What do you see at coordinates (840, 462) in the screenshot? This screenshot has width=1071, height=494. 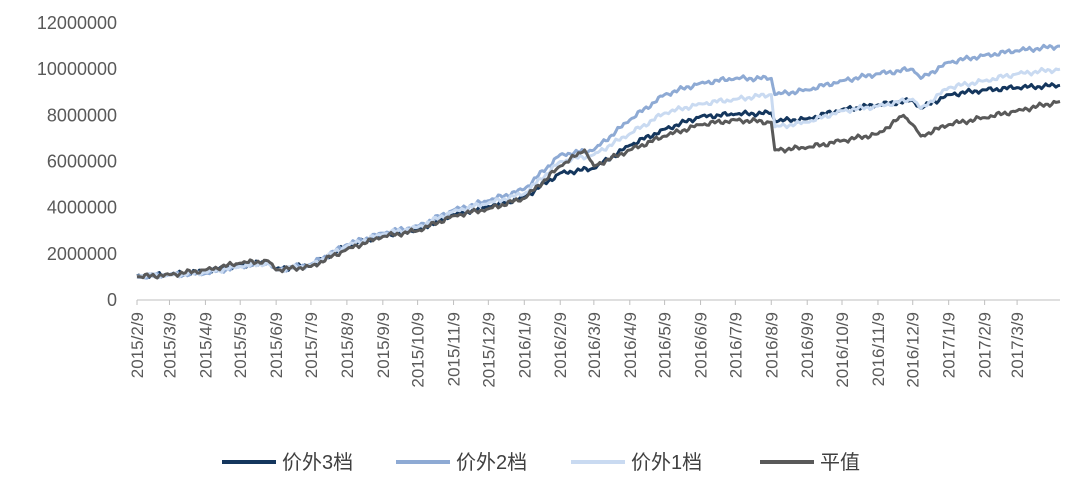 I see `legend-label: 平值` at bounding box center [840, 462].